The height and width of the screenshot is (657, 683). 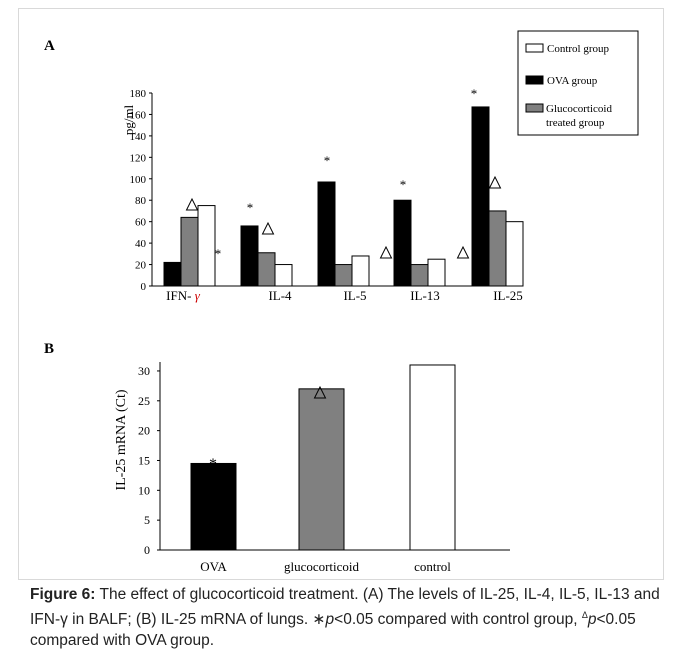 I want to click on caption-label: Figure 6:, so click(x=63, y=594).